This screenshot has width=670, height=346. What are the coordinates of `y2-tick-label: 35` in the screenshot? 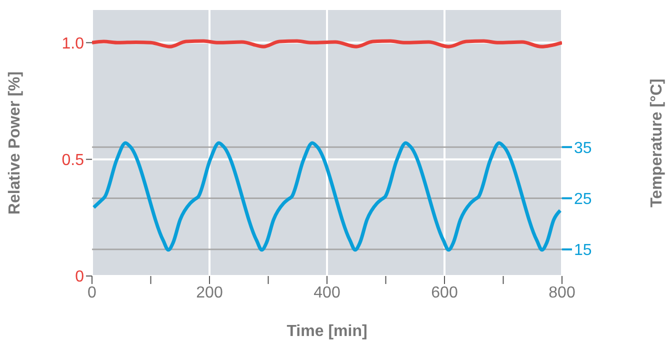 It's located at (583, 148).